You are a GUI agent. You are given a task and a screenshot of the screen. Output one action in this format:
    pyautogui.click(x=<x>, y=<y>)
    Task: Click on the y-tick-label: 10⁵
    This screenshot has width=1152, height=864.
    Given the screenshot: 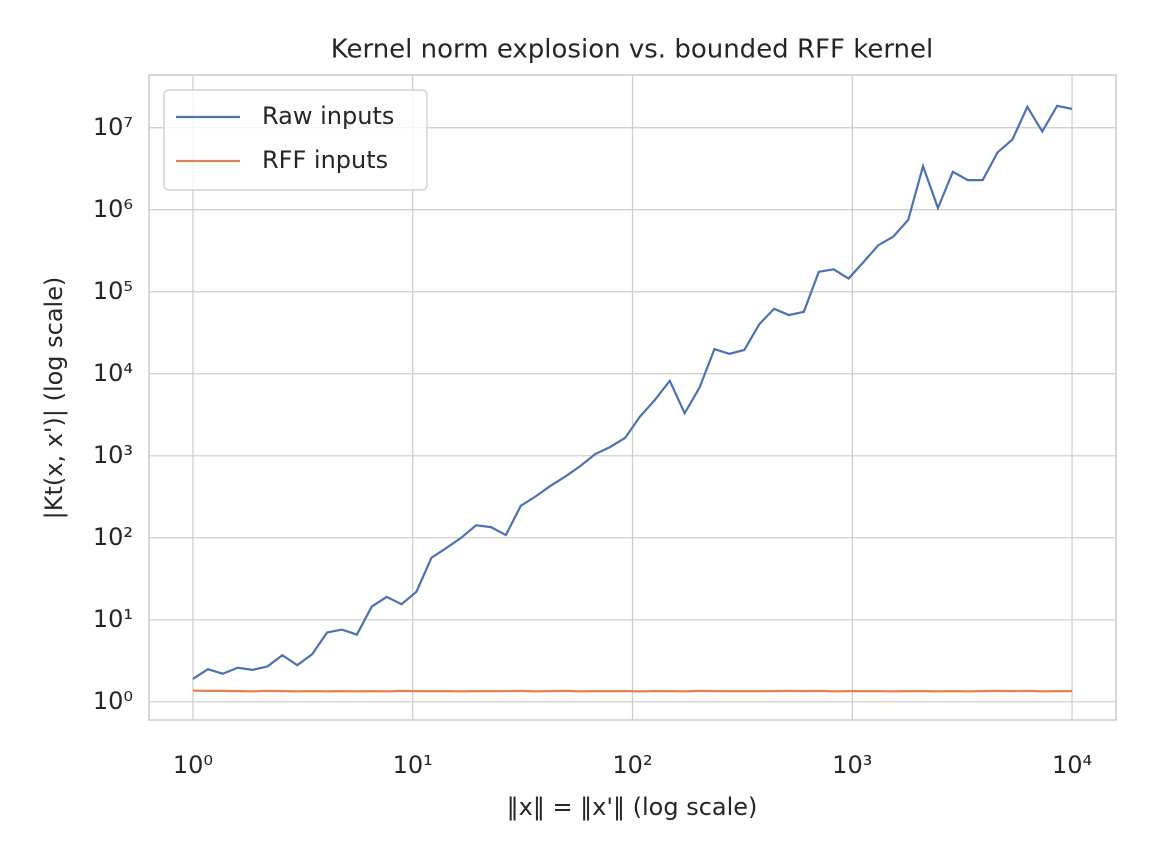 What is the action you would take?
    pyautogui.click(x=113, y=291)
    